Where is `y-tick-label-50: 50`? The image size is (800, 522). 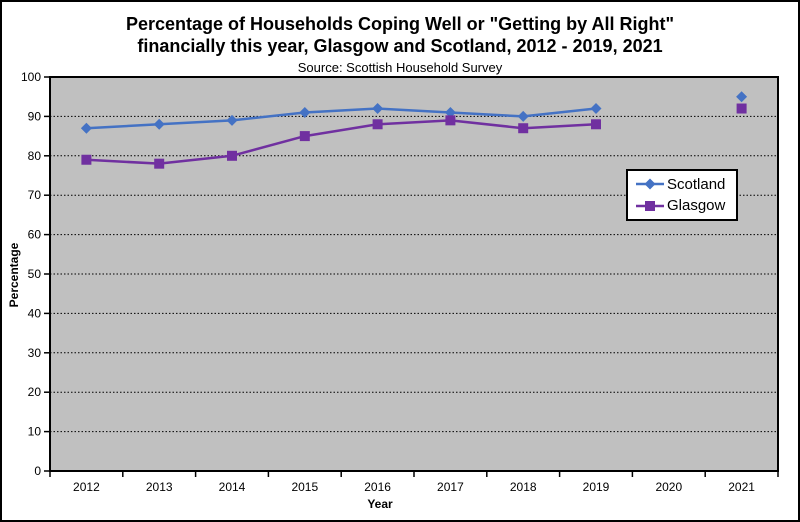 y-tick-label-50: 50 is located at coordinates (35, 274).